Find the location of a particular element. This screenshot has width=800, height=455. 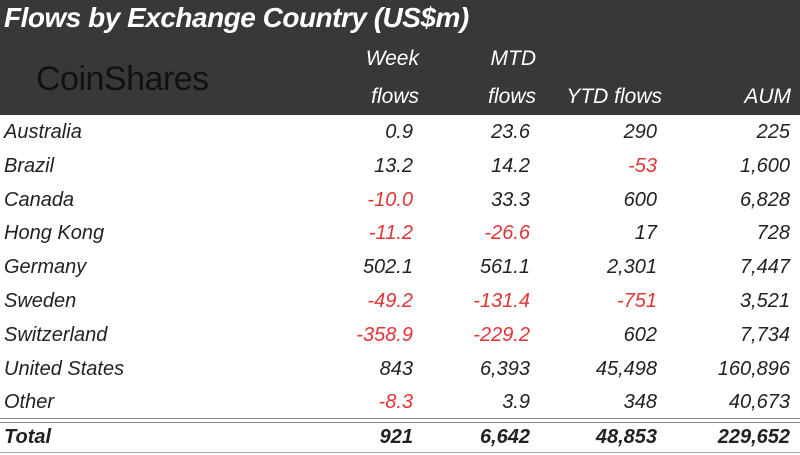

table-row: Other -8.3 3.9 348 40,673 is located at coordinates (400, 403).